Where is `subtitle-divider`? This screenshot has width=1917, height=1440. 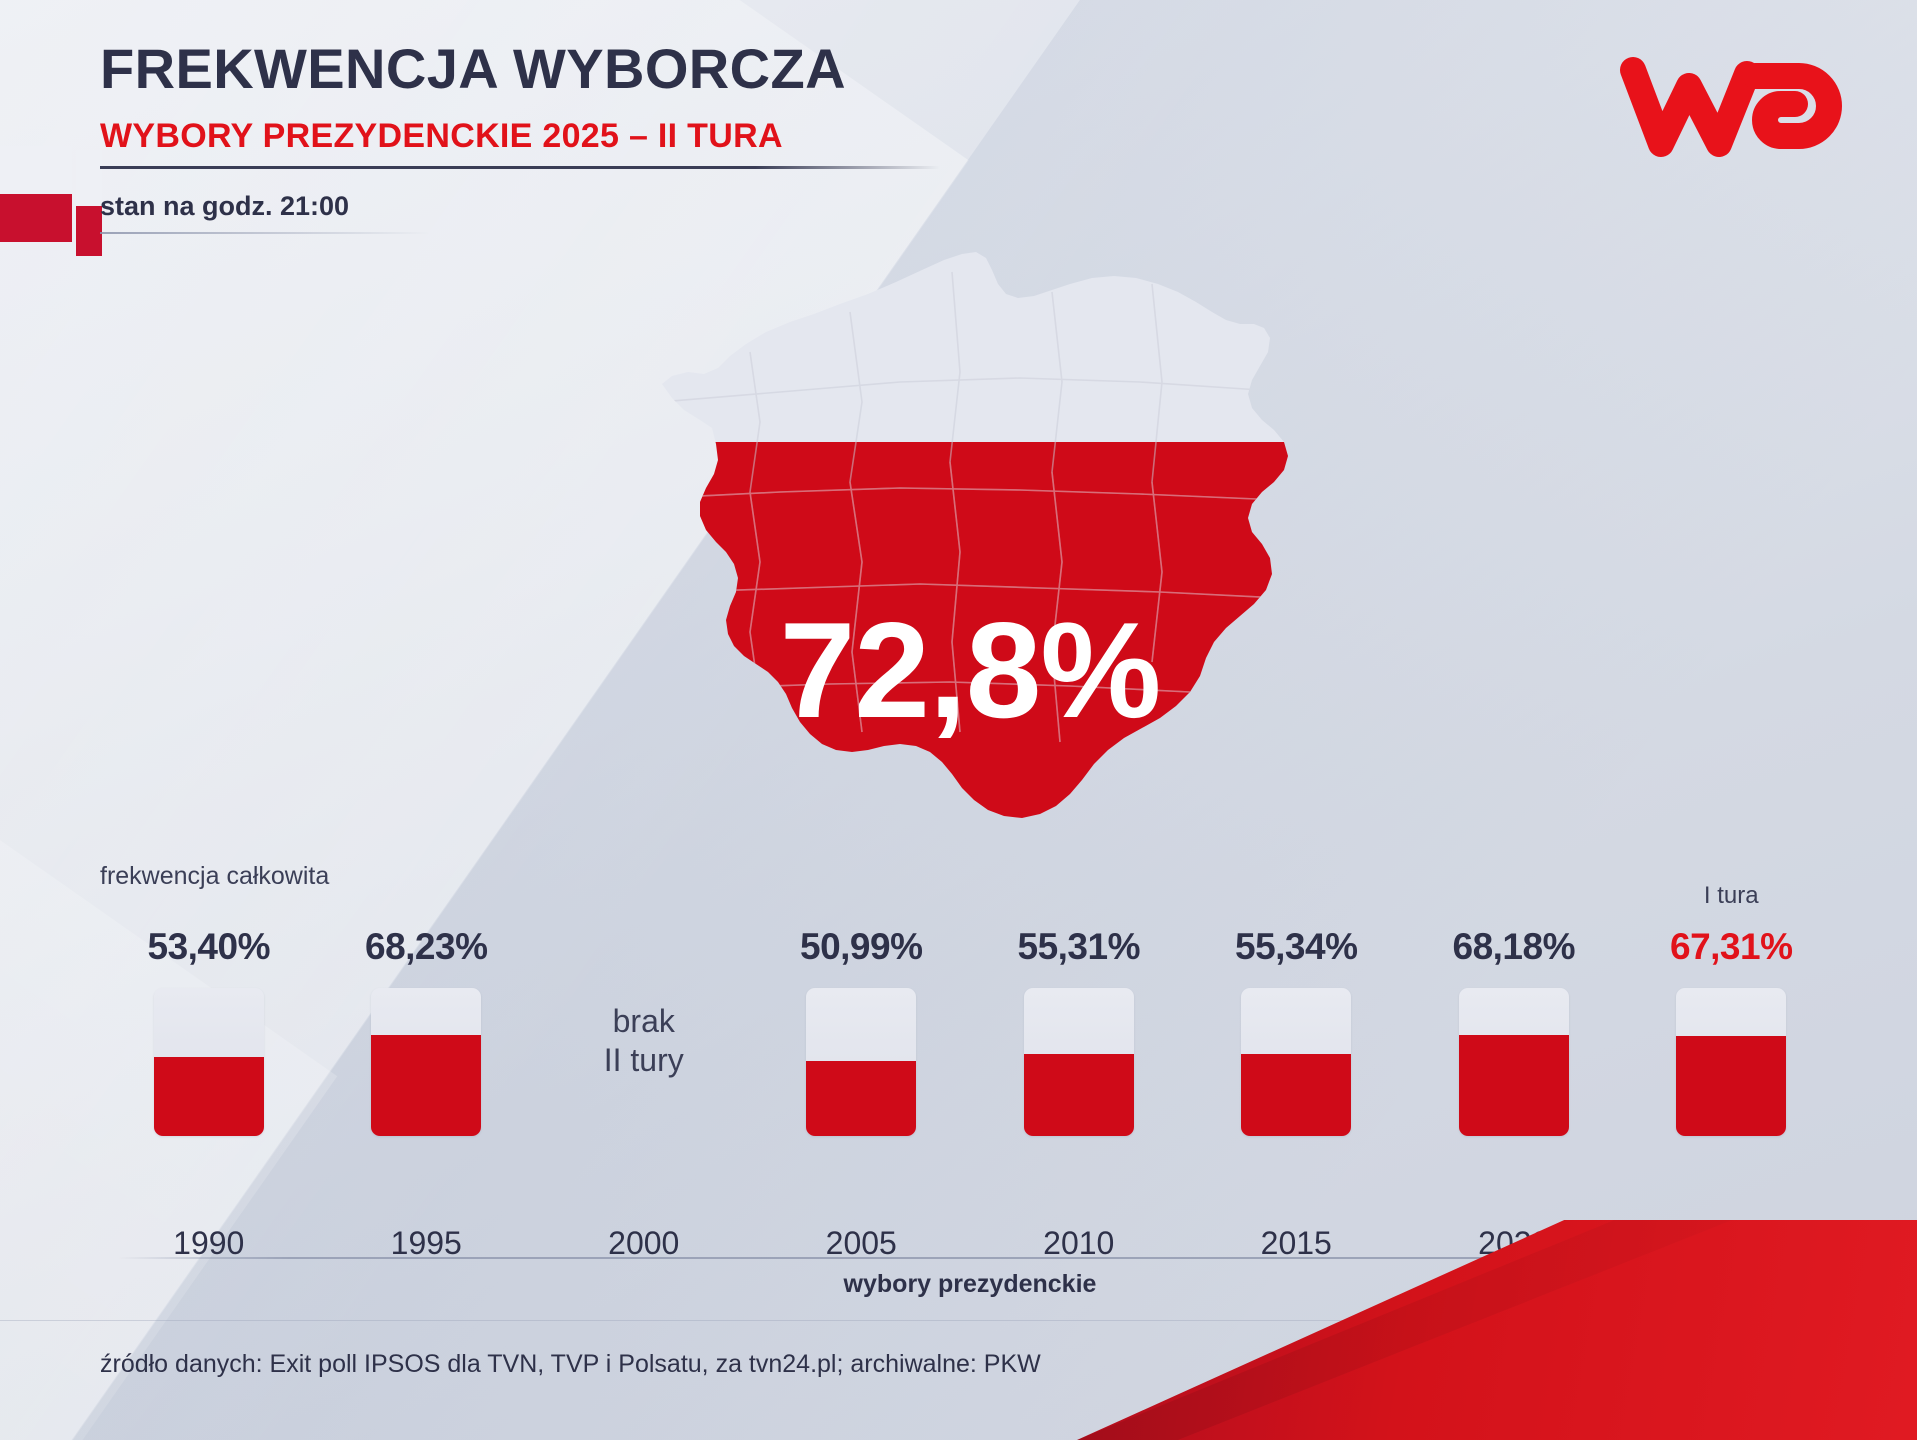 subtitle-divider is located at coordinates (520, 167).